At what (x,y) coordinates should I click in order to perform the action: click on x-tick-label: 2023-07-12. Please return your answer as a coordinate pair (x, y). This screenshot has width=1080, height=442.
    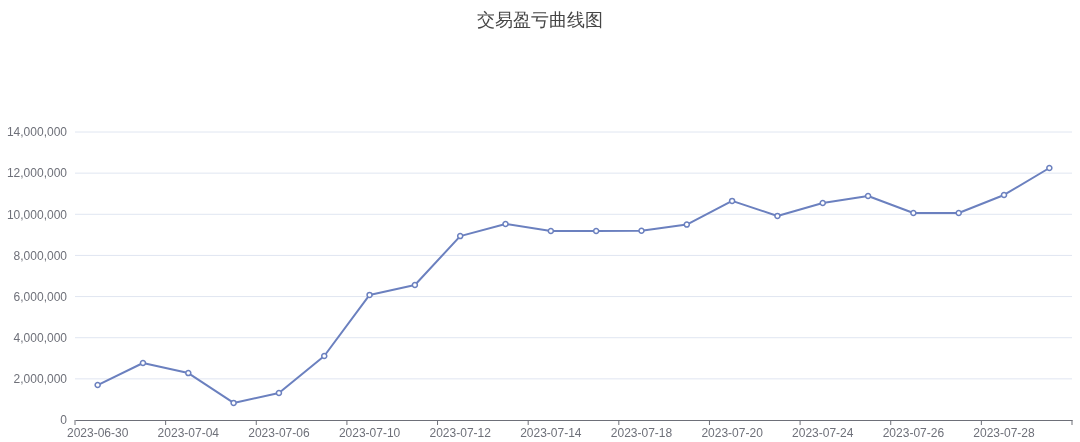
    Looking at the image, I should click on (460, 432).